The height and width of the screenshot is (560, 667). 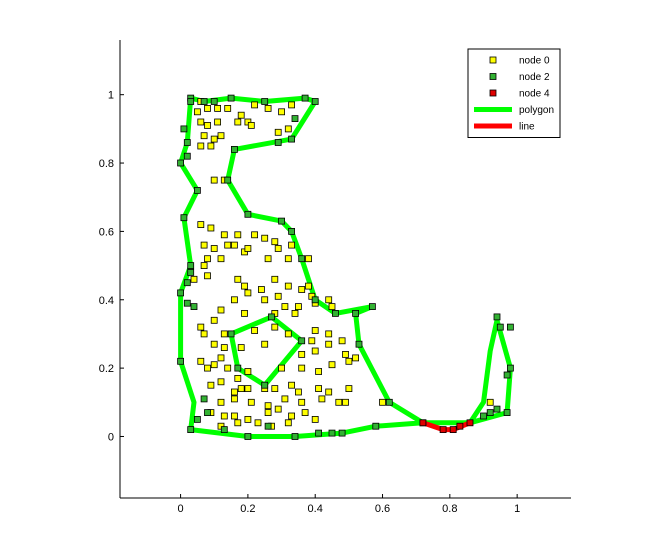 What do you see at coordinates (534, 61) in the screenshot?
I see `legend-label-node-0: node 0` at bounding box center [534, 61].